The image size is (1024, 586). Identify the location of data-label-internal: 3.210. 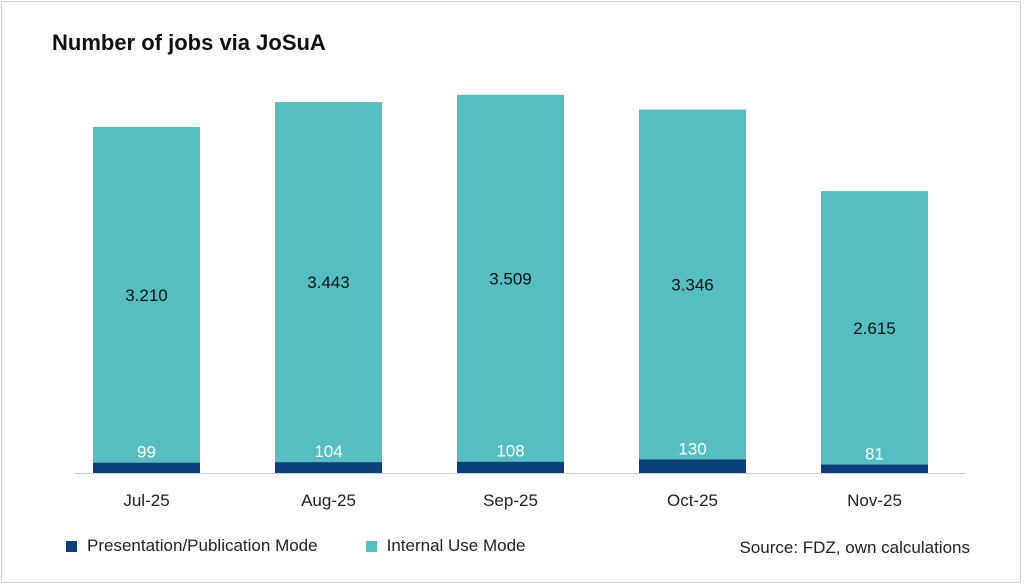
(146, 295).